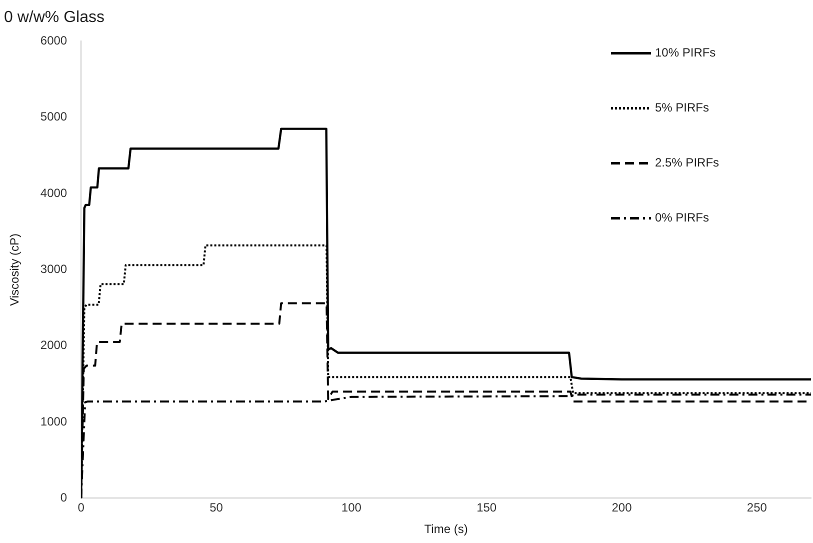 Image resolution: width=813 pixels, height=543 pixels. Describe the element at coordinates (757, 507) in the screenshot. I see `x-tick-label: 250` at that location.